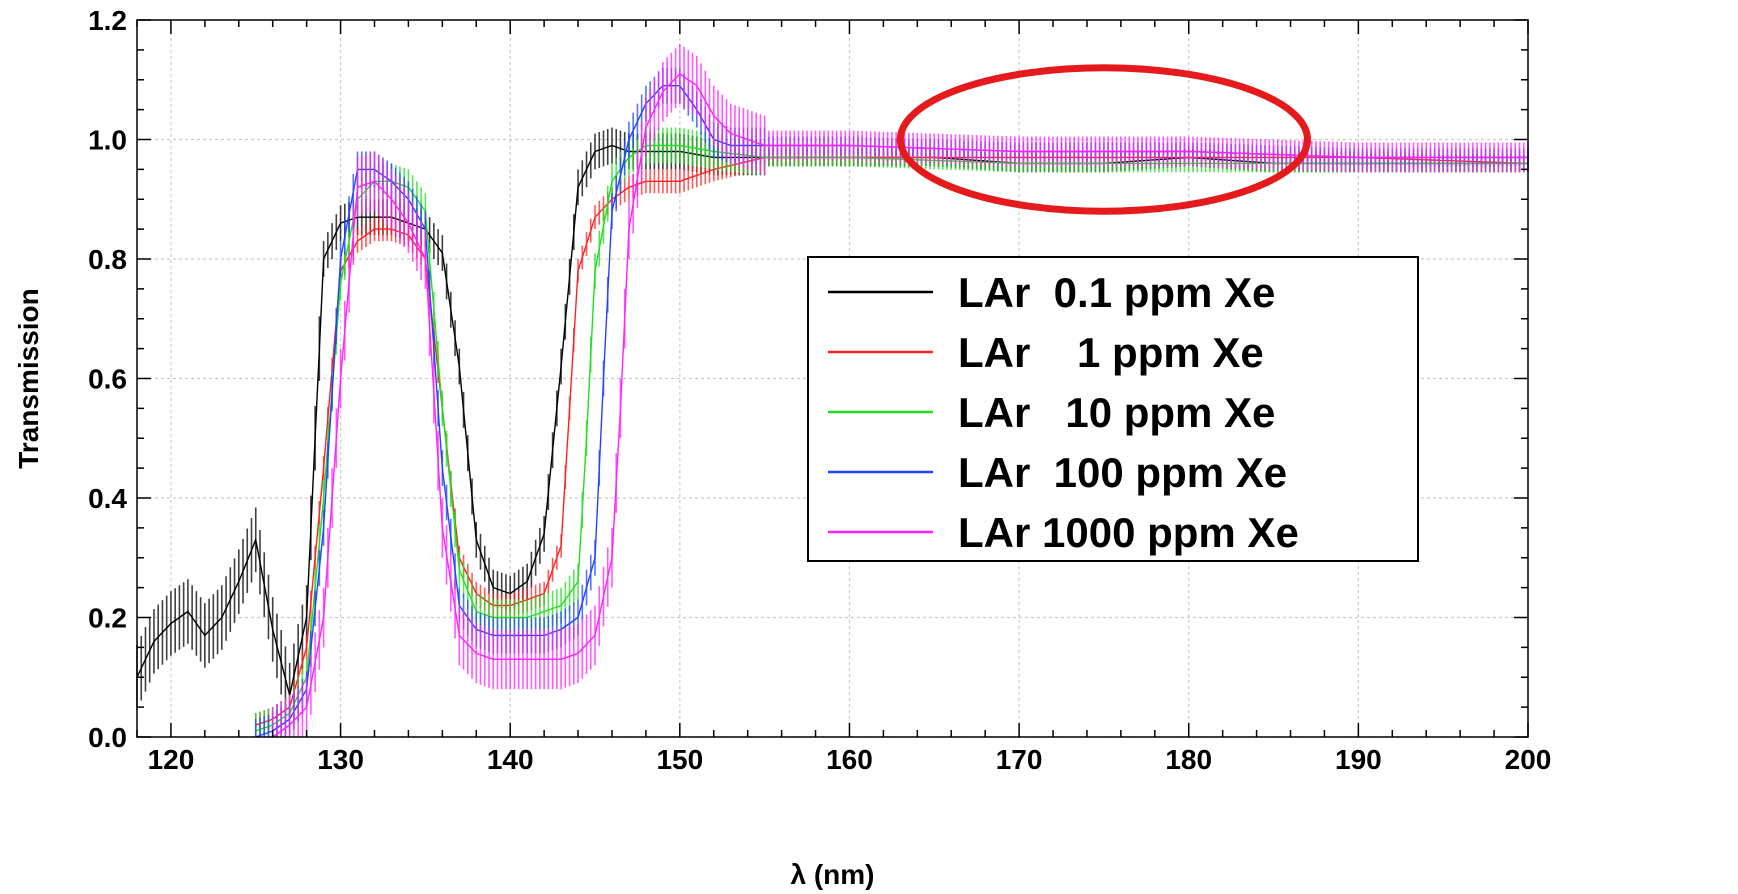 This screenshot has width=1738, height=894. What do you see at coordinates (1019, 759) in the screenshot?
I see `x-tick-label: 170` at bounding box center [1019, 759].